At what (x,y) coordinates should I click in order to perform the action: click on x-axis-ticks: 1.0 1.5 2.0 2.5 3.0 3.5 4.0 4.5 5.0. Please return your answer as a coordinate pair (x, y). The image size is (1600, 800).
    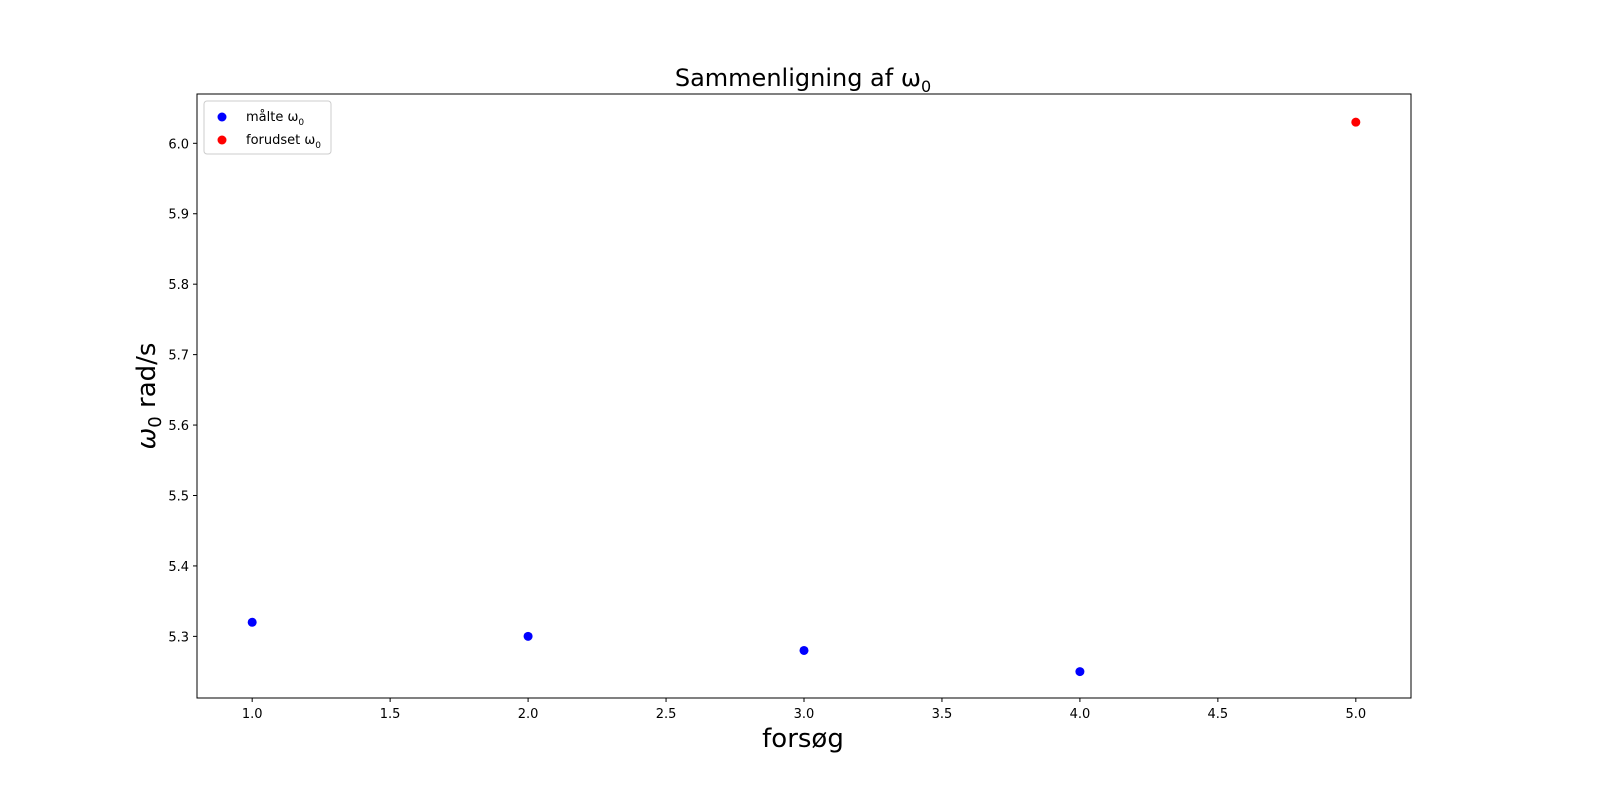
    Looking at the image, I should click on (804, 710).